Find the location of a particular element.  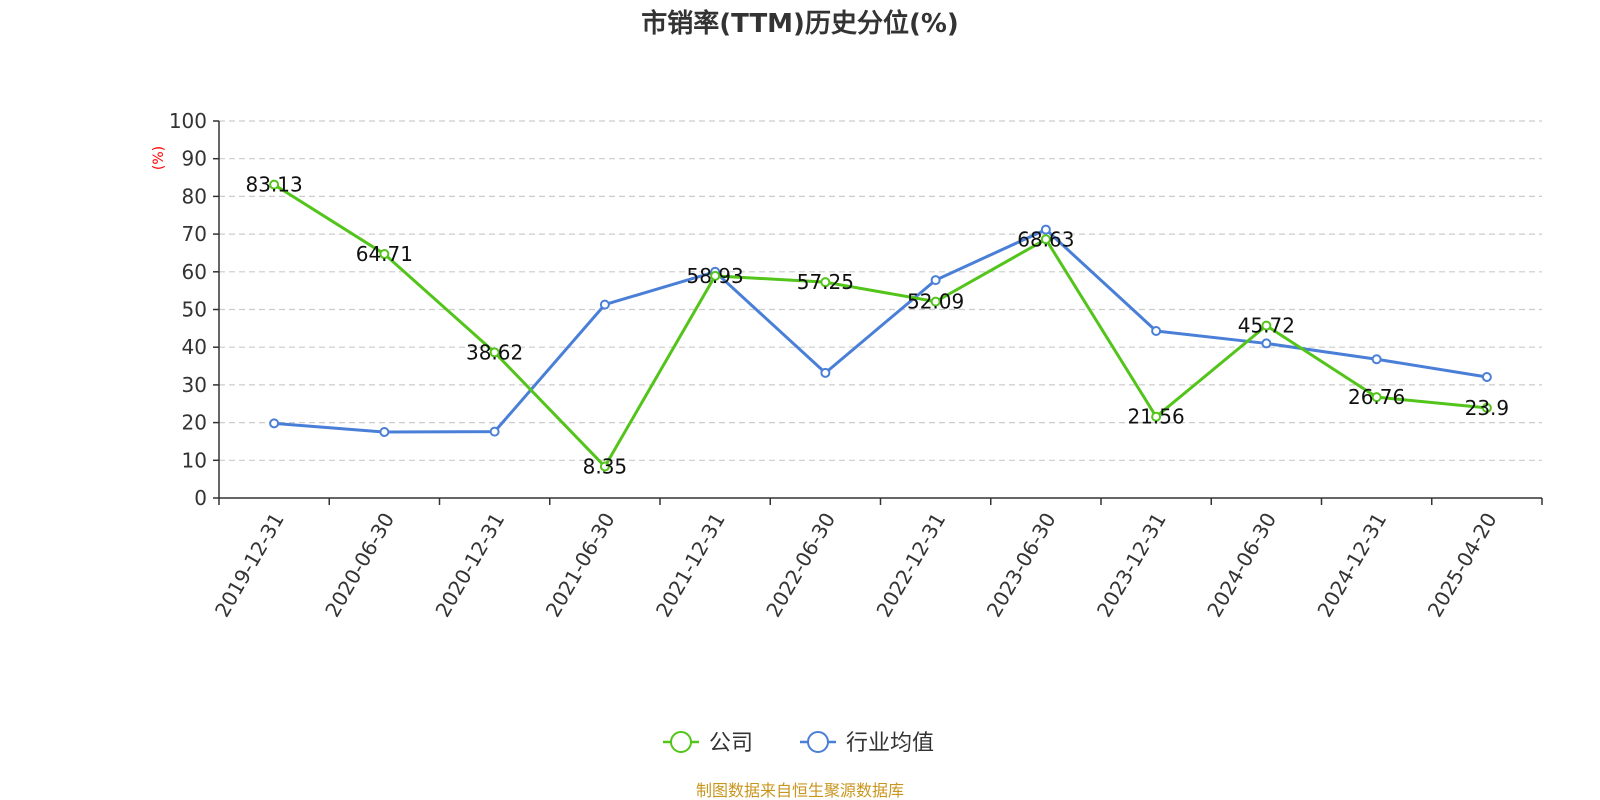

y-tick-label: 30 is located at coordinates (194, 385).